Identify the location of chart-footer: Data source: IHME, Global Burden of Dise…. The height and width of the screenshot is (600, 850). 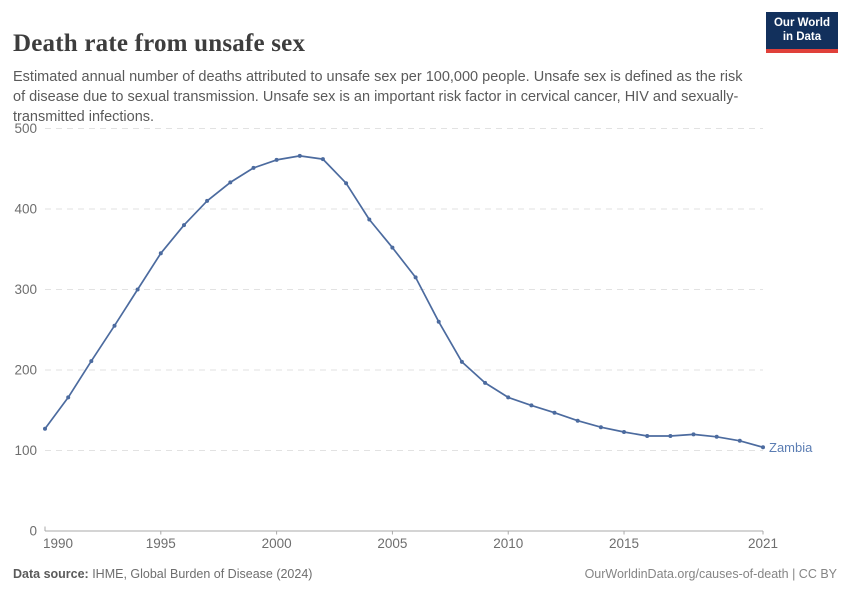
(425, 574).